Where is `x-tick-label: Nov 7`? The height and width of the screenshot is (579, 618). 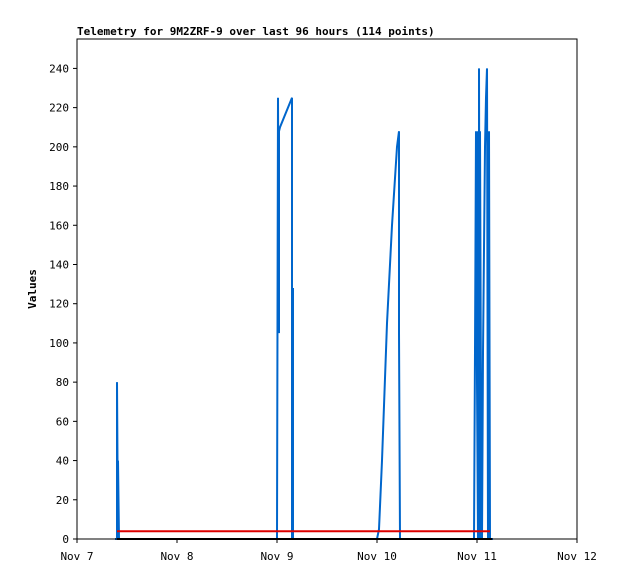 x-tick-label: Nov 7 is located at coordinates (76, 556).